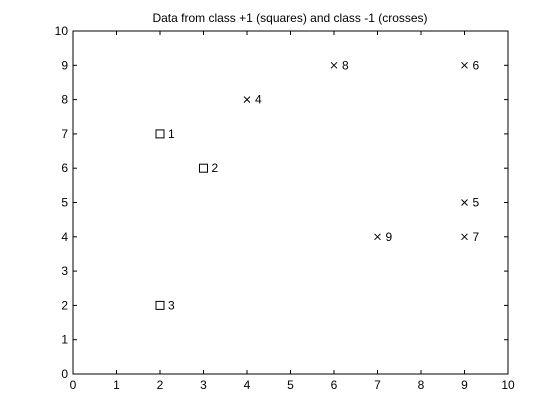 The image size is (560, 420). Describe the element at coordinates (389, 237) in the screenshot. I see `point-label: 9` at that location.